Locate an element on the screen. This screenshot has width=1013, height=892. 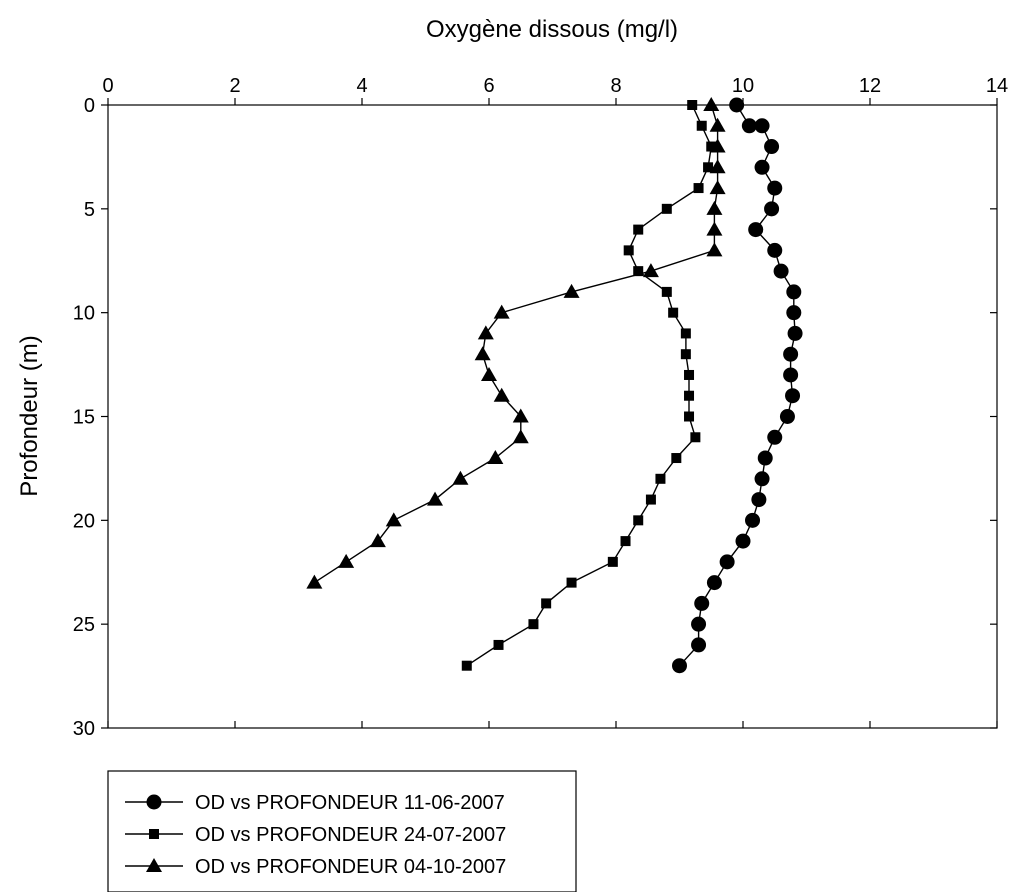
y-tick-label: 30 is located at coordinates (84, 729).